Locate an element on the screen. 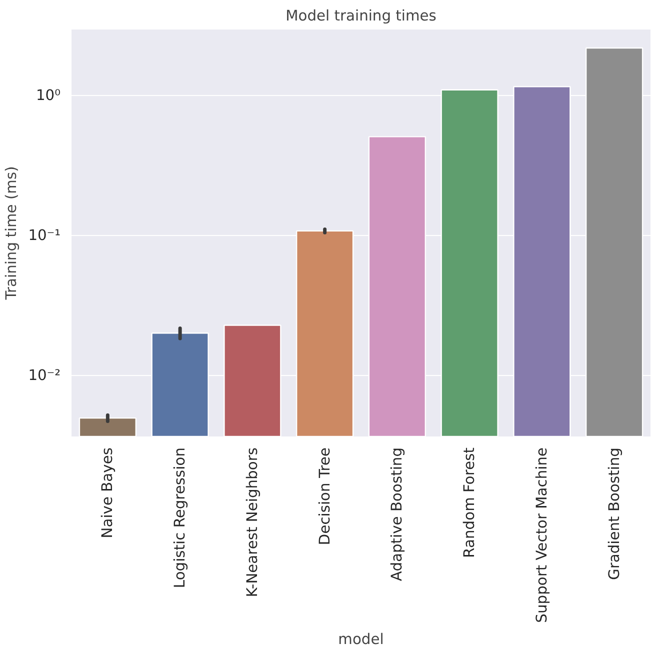 The height and width of the screenshot is (655, 661). x-tick-label: Naive Bayes is located at coordinates (107, 492).